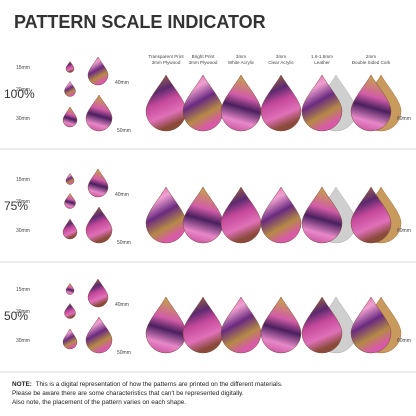  What do you see at coordinates (371, 62) in the screenshot?
I see `column-header: Double Sided Cork` at bounding box center [371, 62].